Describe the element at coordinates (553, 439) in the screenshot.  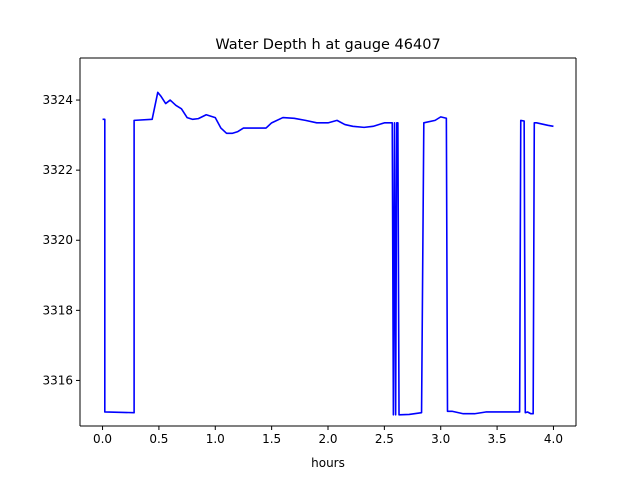
I see `x-tick-label: 4.0` at that location.